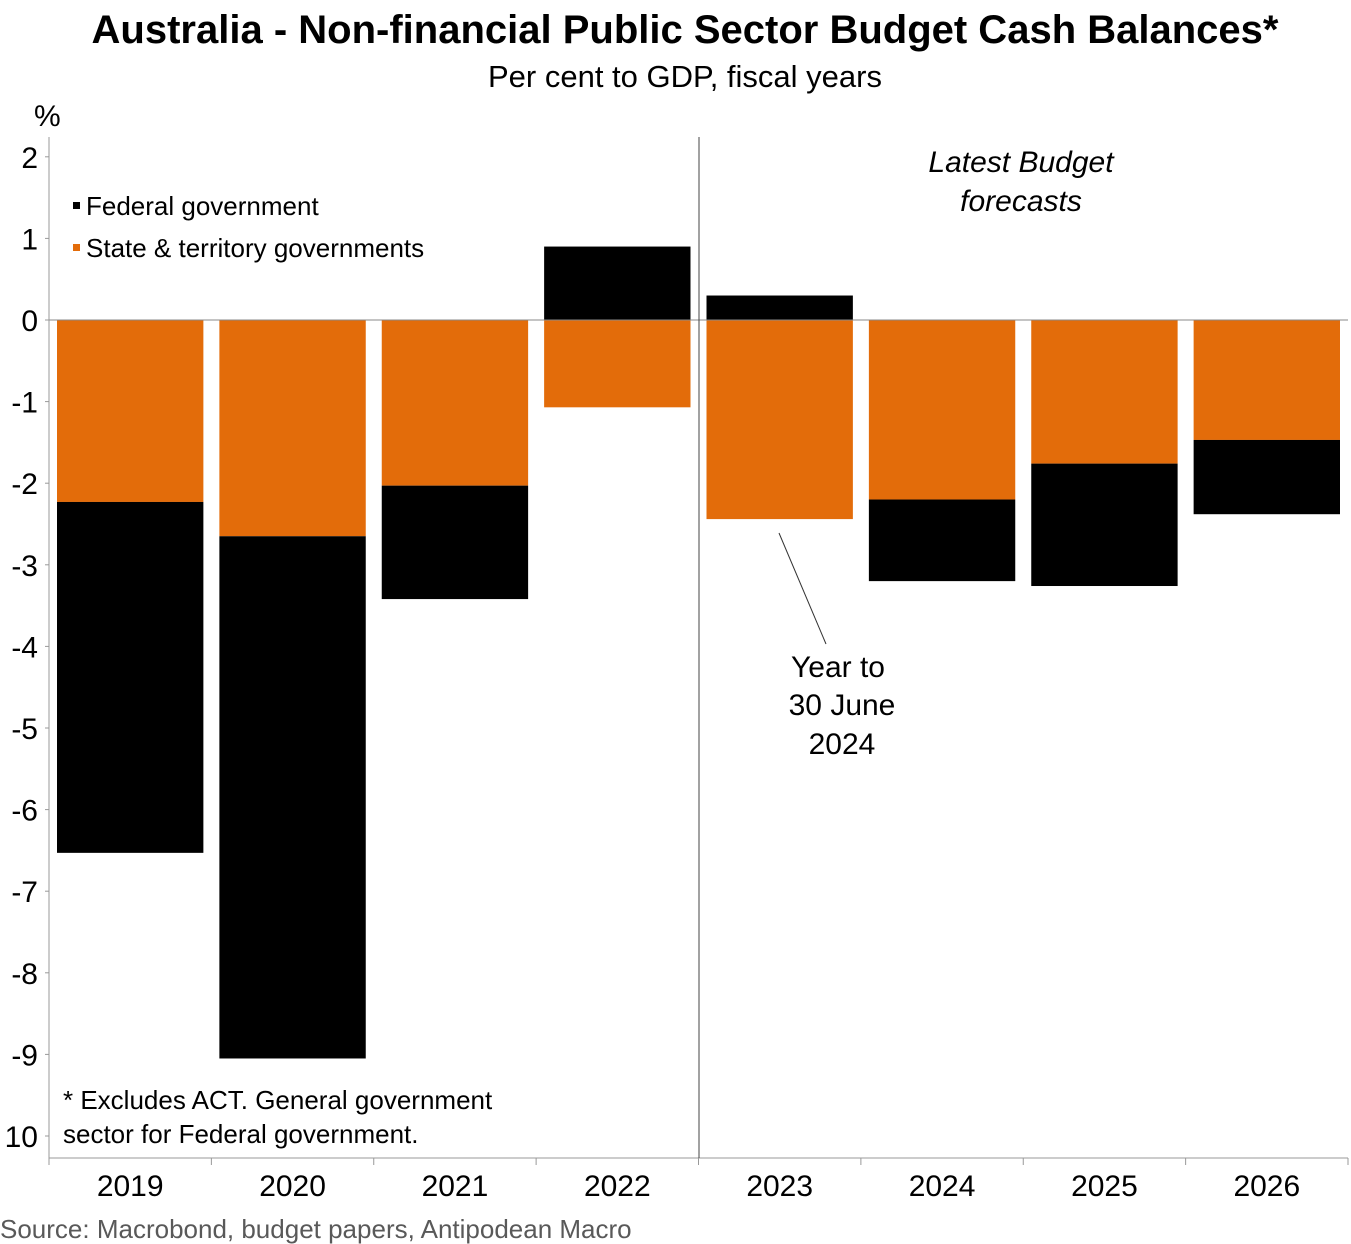 Image resolution: width=1351 pixels, height=1244 pixels. What do you see at coordinates (1104, 1186) in the screenshot?
I see `x-tick-label: 2025` at bounding box center [1104, 1186].